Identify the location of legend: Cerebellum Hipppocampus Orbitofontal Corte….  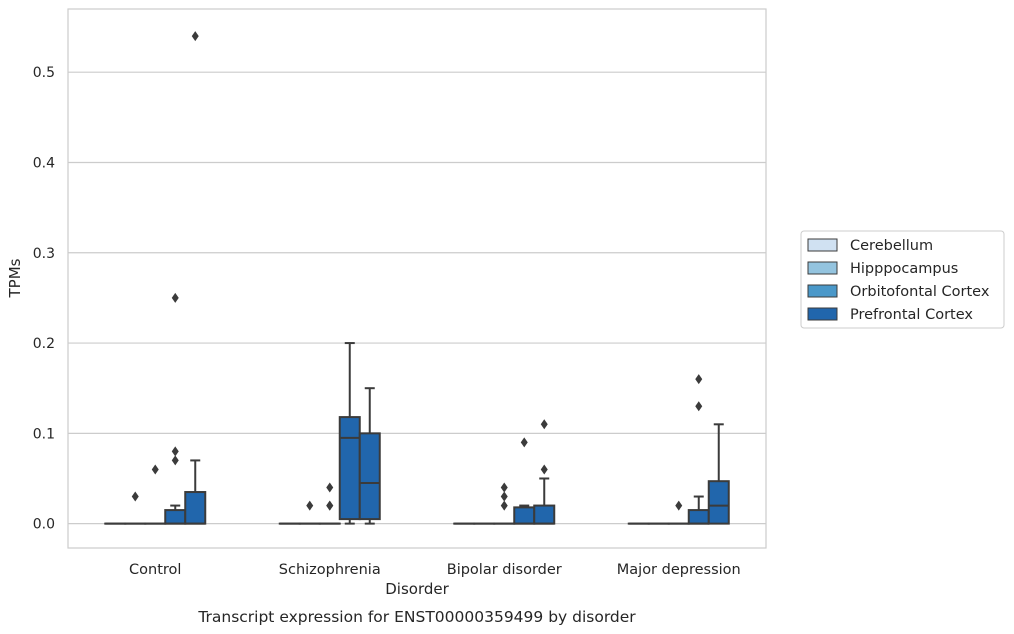
(902, 279).